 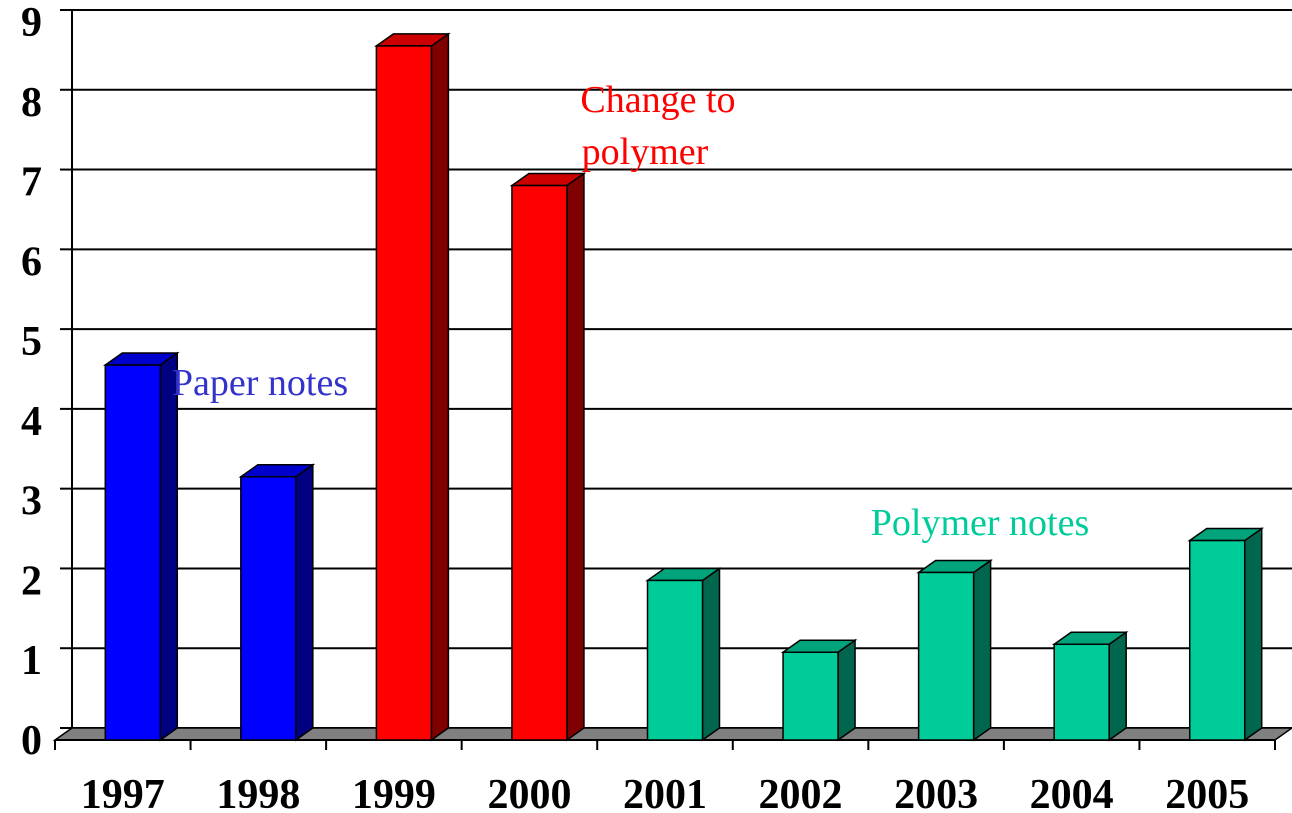 What do you see at coordinates (1207, 792) in the screenshot?
I see `x-tick-label: 2005` at bounding box center [1207, 792].